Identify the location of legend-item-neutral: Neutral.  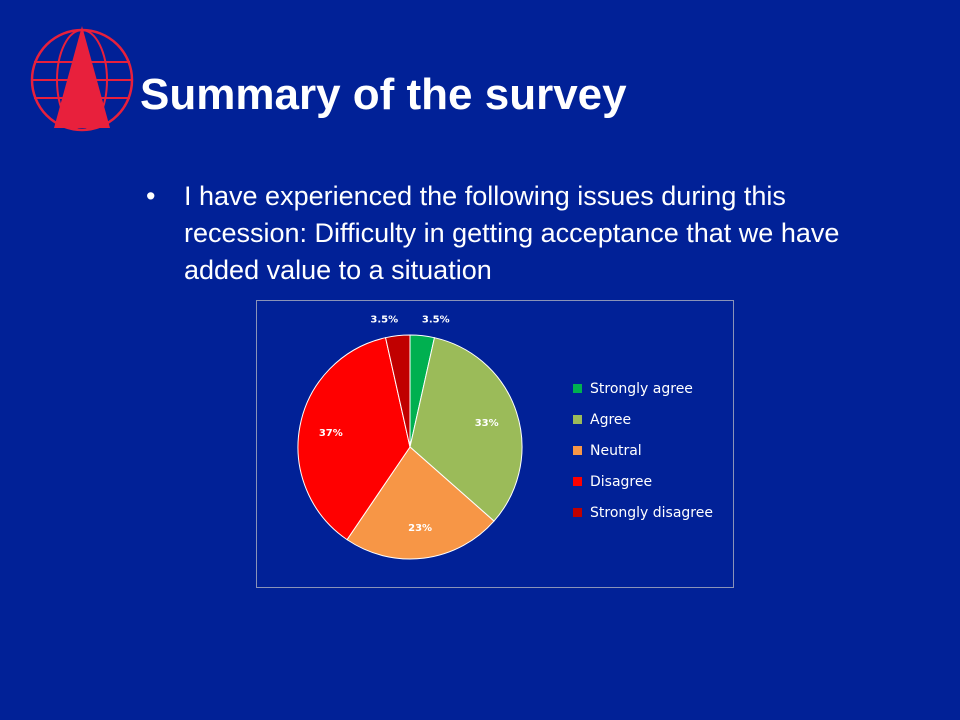
(643, 450).